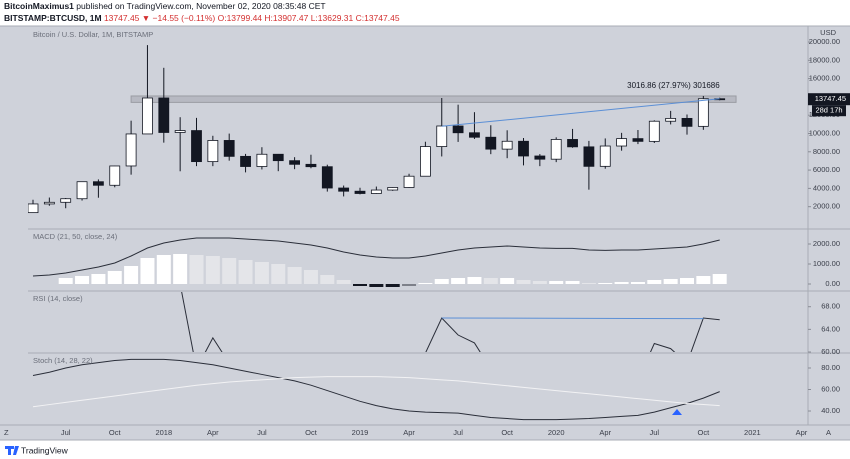 The height and width of the screenshot is (459, 850). What do you see at coordinates (93, 34) in the screenshot?
I see `pane-title: Bitcoin / U.S. Dollar, 1M, BITSTAMP` at bounding box center [93, 34].